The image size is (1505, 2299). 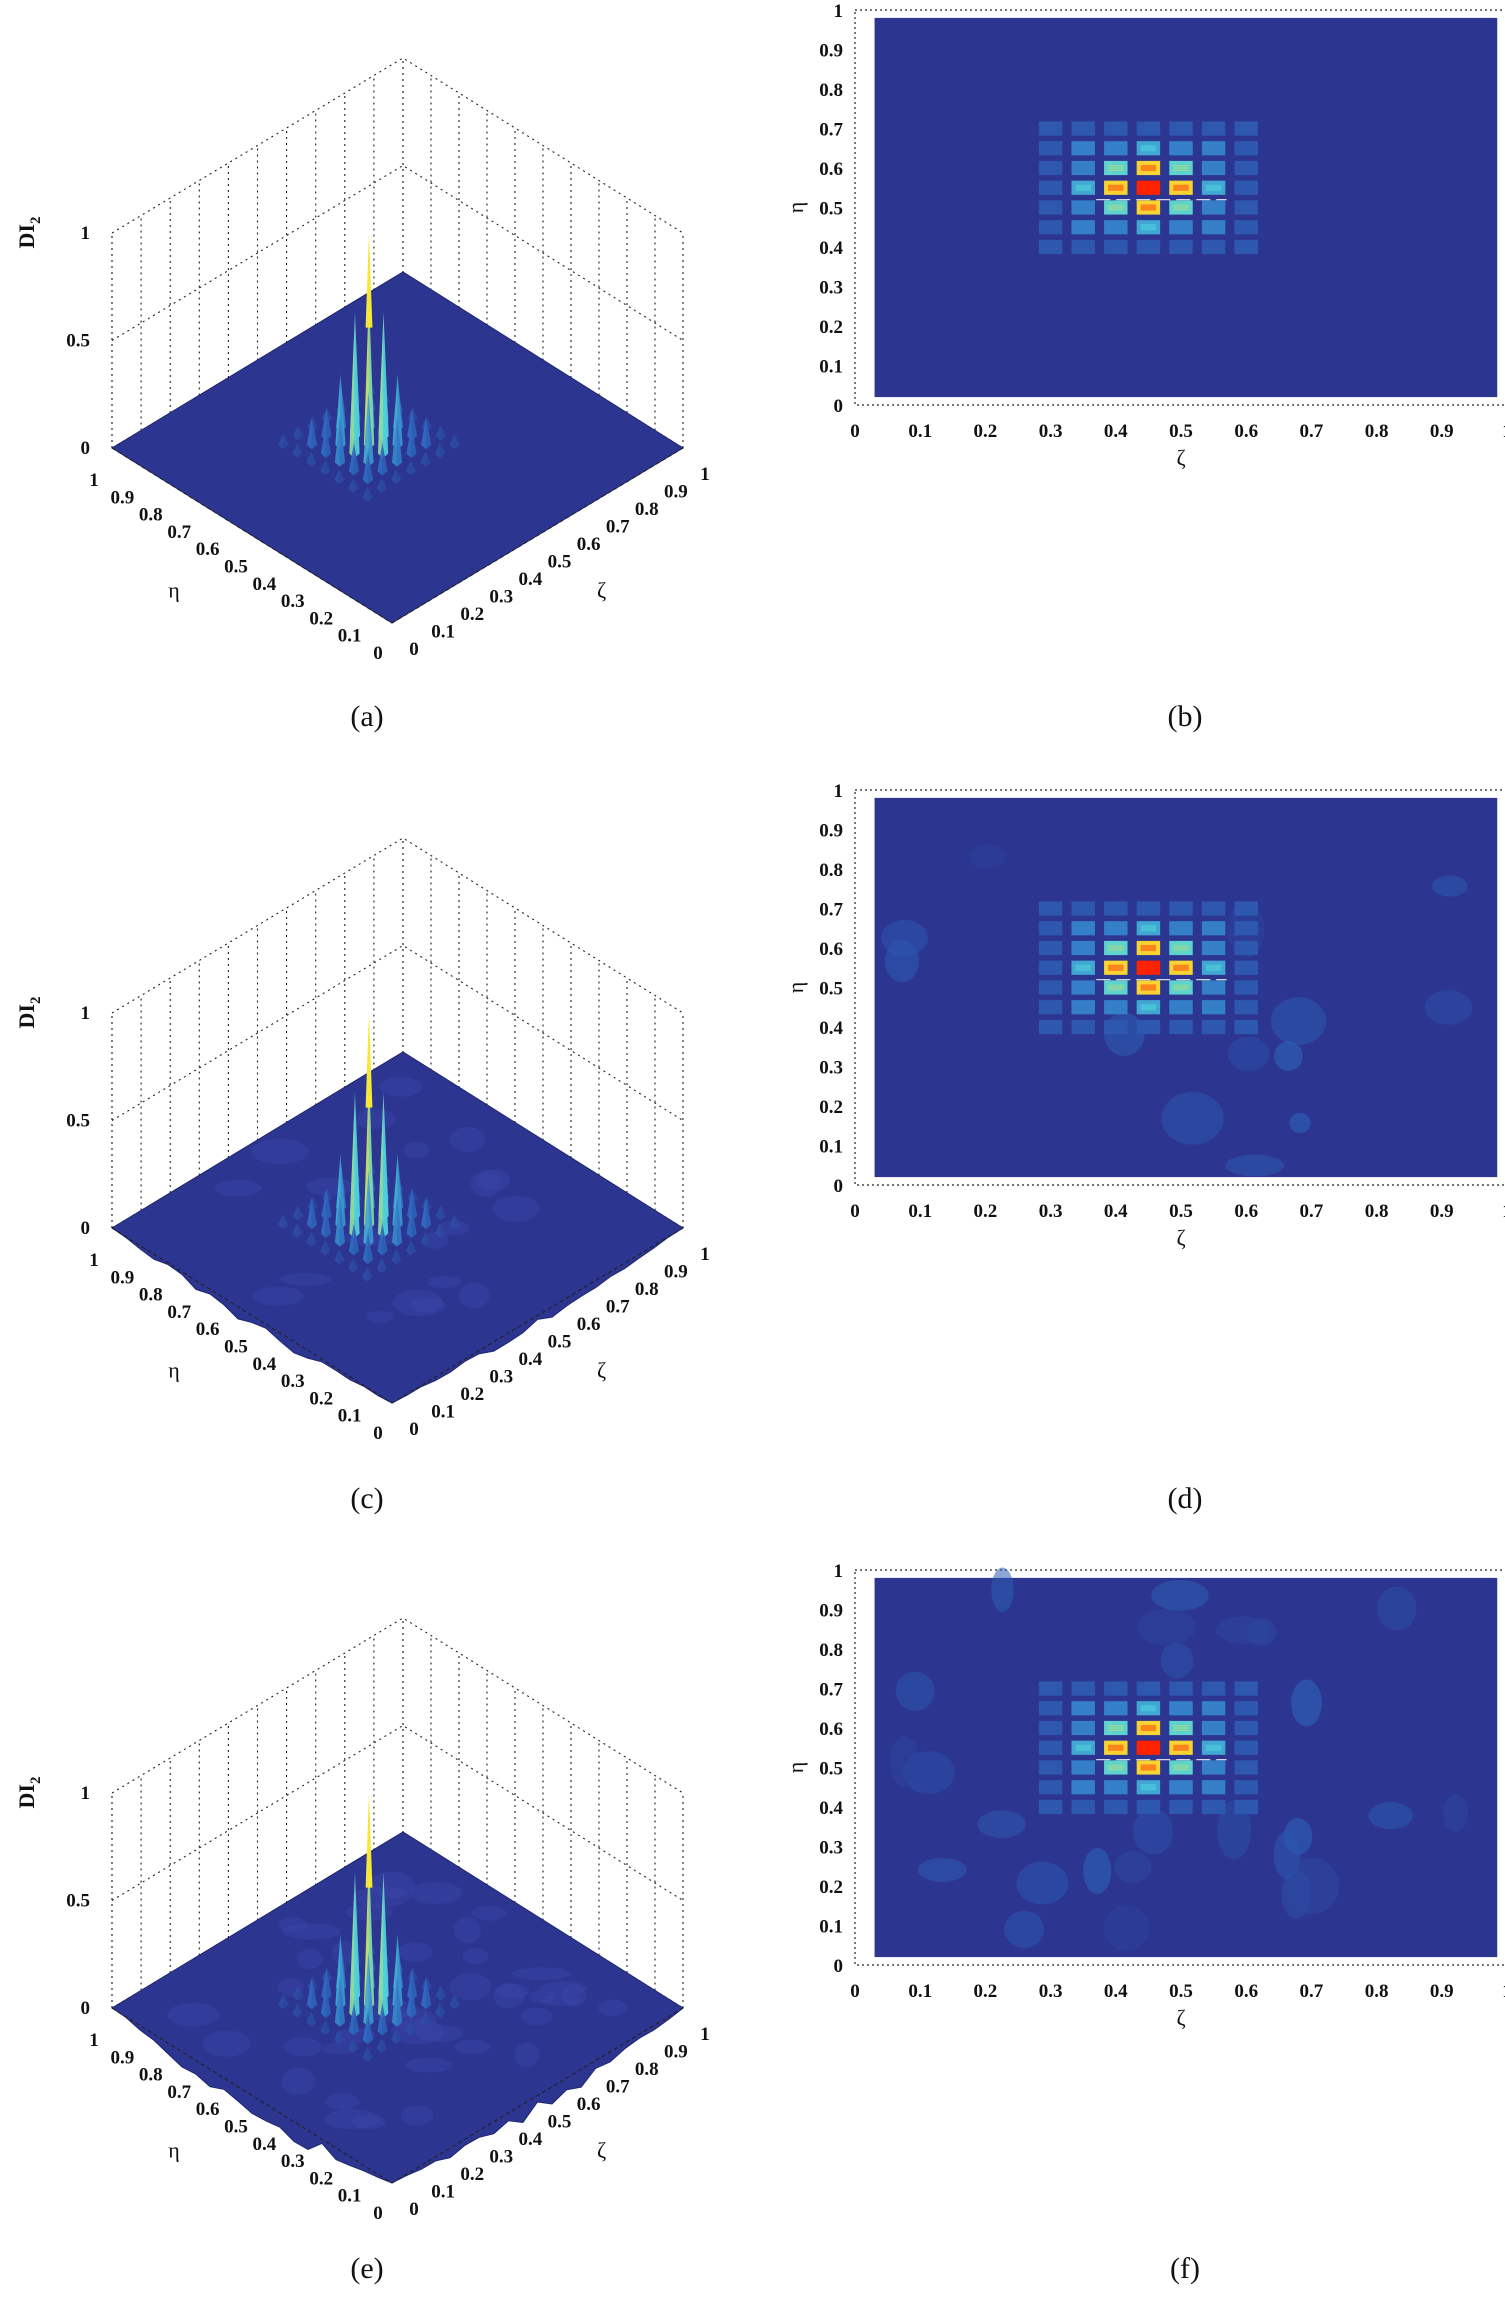 I want to click on x-tick-label: 0, so click(x=855, y=1211).